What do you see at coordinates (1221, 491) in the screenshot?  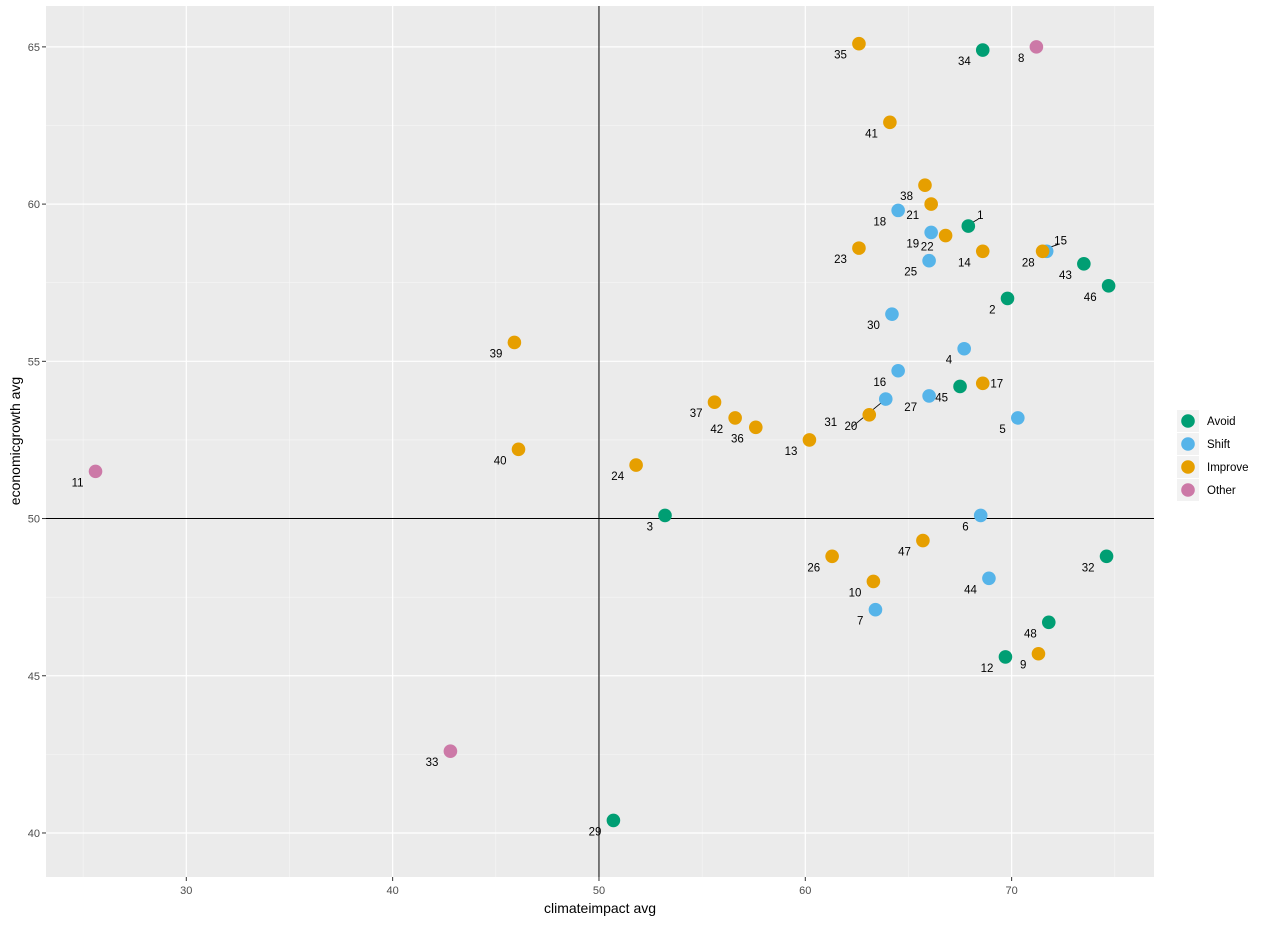 I see `legend-label-other: Other` at bounding box center [1221, 491].